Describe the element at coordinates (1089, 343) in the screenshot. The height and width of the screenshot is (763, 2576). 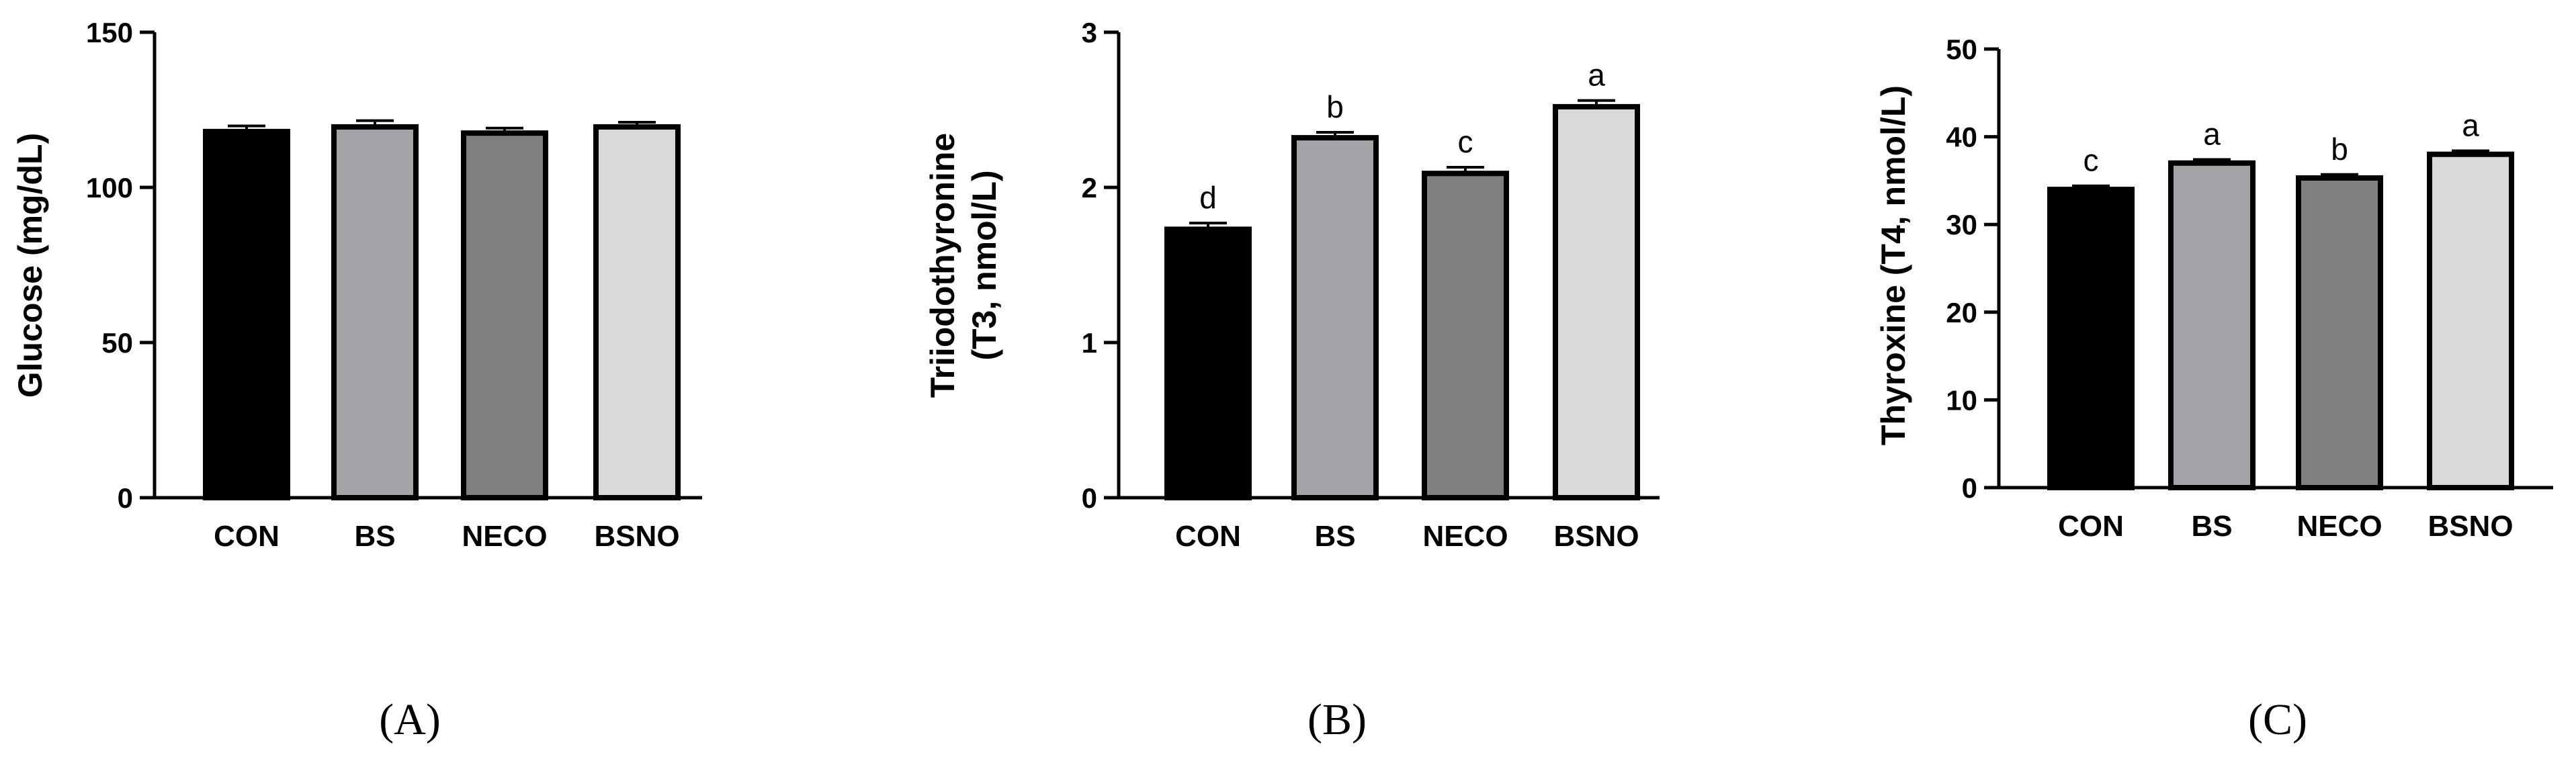
I see `y-tick-label: 1` at that location.